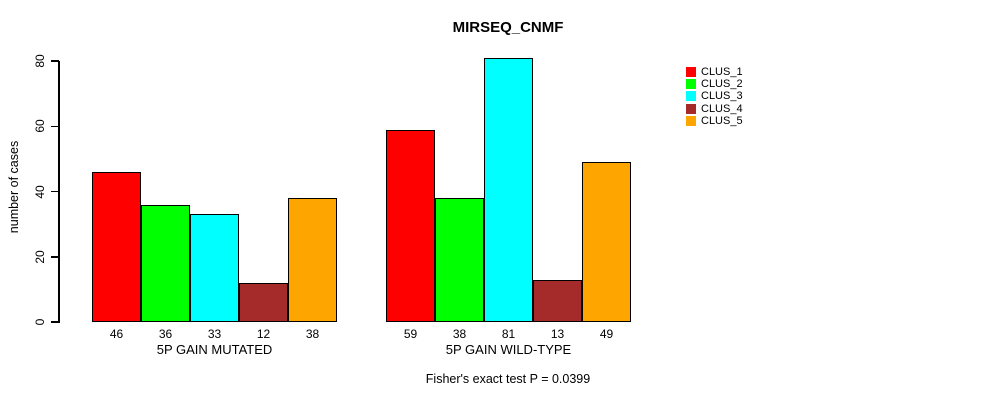 This screenshot has height=400, width=990. I want to click on bar-clus_4-group1, so click(263, 302).